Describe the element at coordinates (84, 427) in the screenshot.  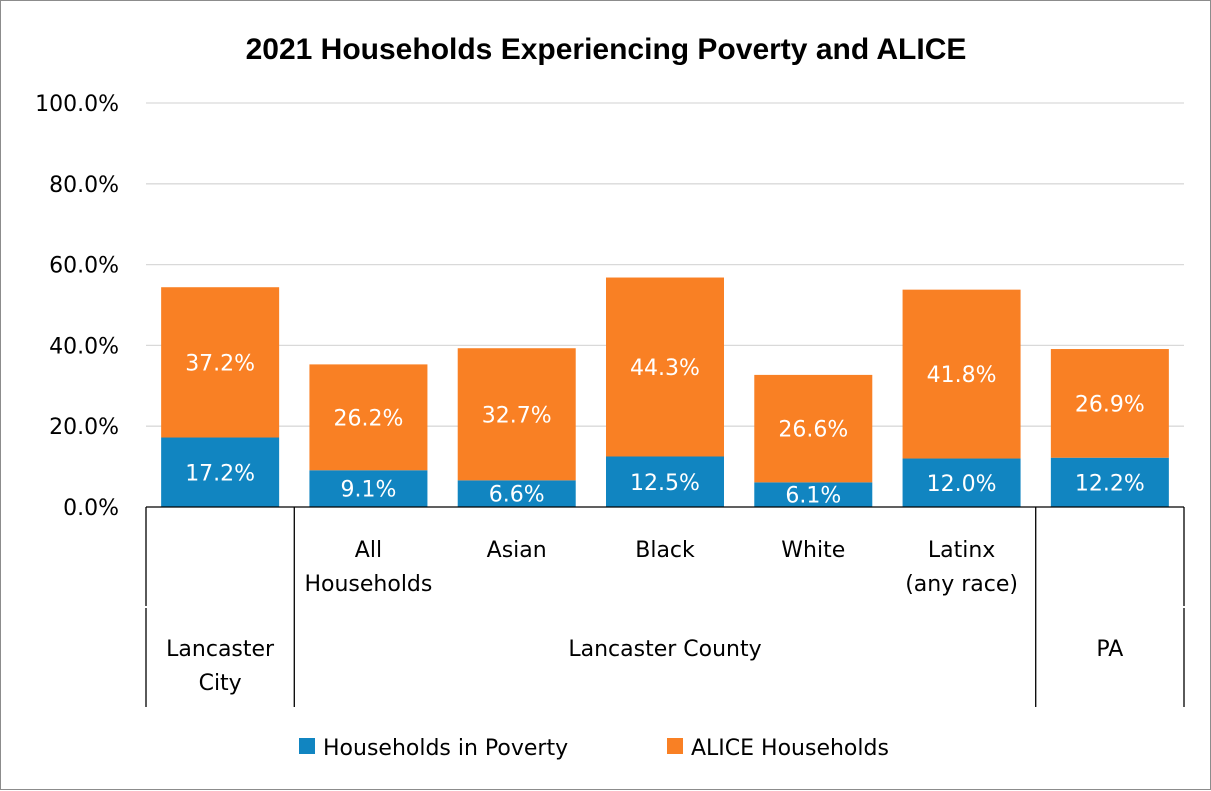
I see `y-tick-label: 20.0%` at that location.